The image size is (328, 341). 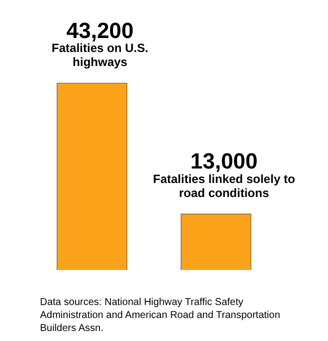 I want to click on data-label: 13,000, so click(x=224, y=161).